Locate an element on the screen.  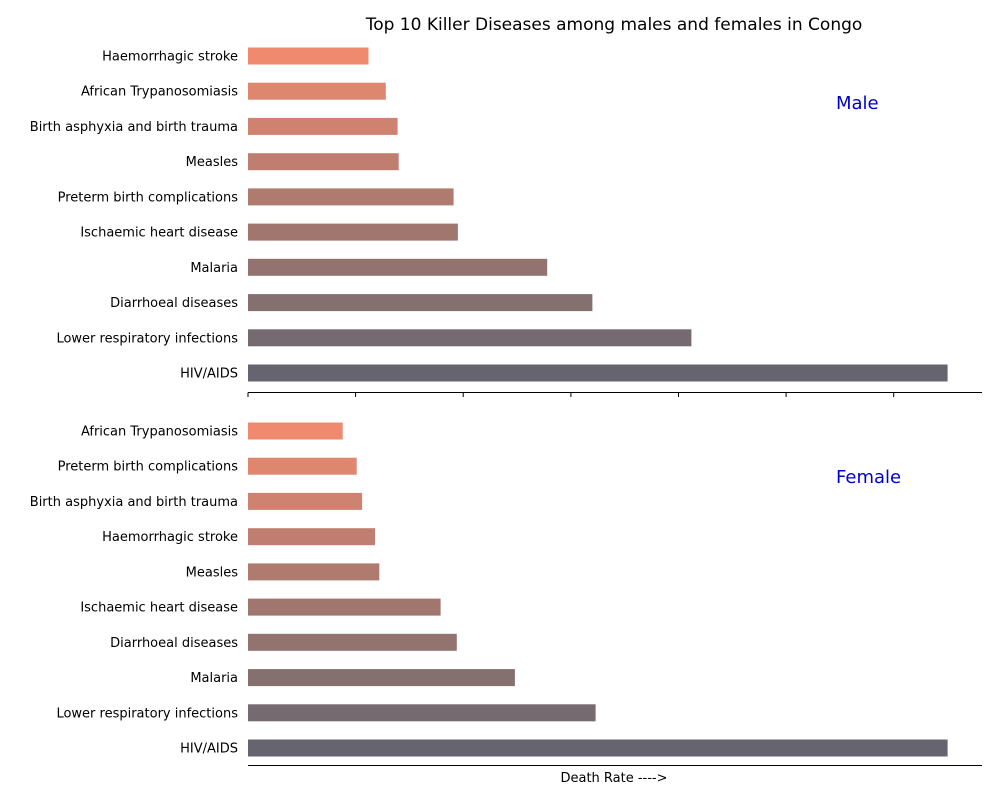
male-panel-label: Male is located at coordinates (857, 103).